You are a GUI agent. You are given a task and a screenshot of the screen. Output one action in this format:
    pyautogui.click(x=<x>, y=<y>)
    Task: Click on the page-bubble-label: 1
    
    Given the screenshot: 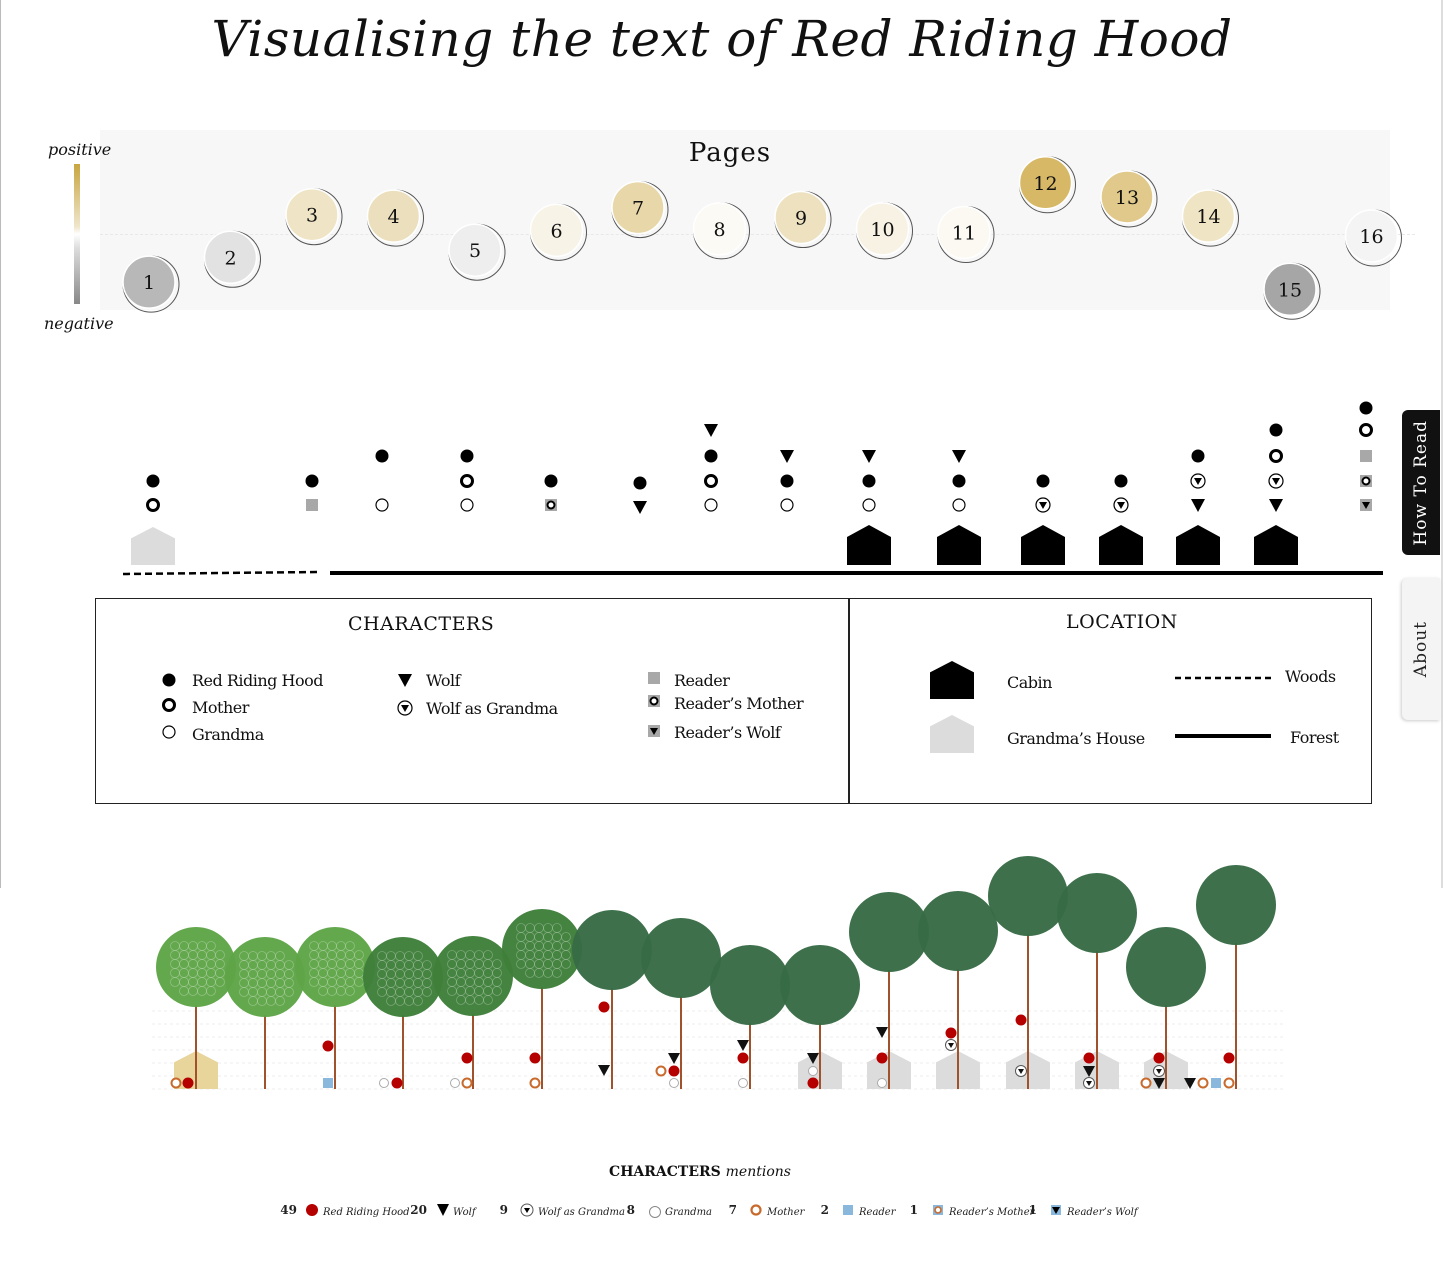 What is the action you would take?
    pyautogui.click(x=149, y=283)
    